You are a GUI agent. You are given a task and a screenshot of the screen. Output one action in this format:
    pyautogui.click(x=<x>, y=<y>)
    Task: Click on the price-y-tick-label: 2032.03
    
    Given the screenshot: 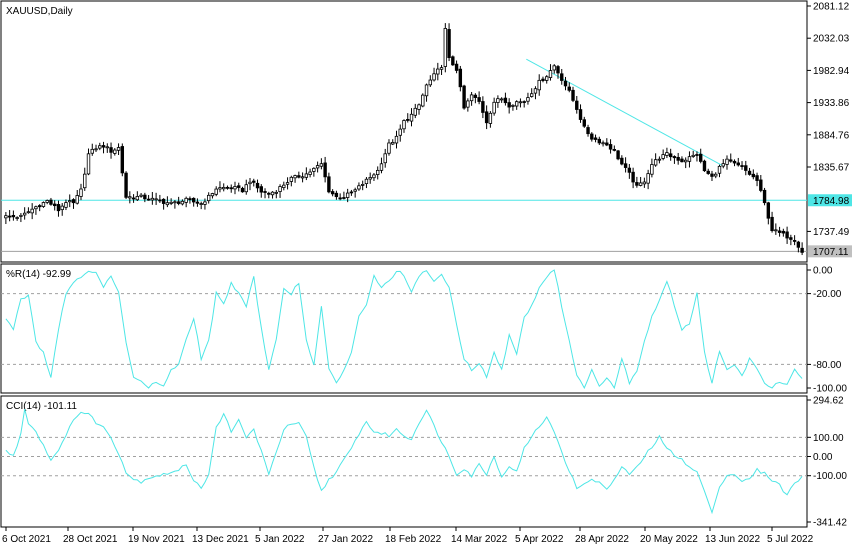 What is the action you would take?
    pyautogui.click(x=831, y=39)
    